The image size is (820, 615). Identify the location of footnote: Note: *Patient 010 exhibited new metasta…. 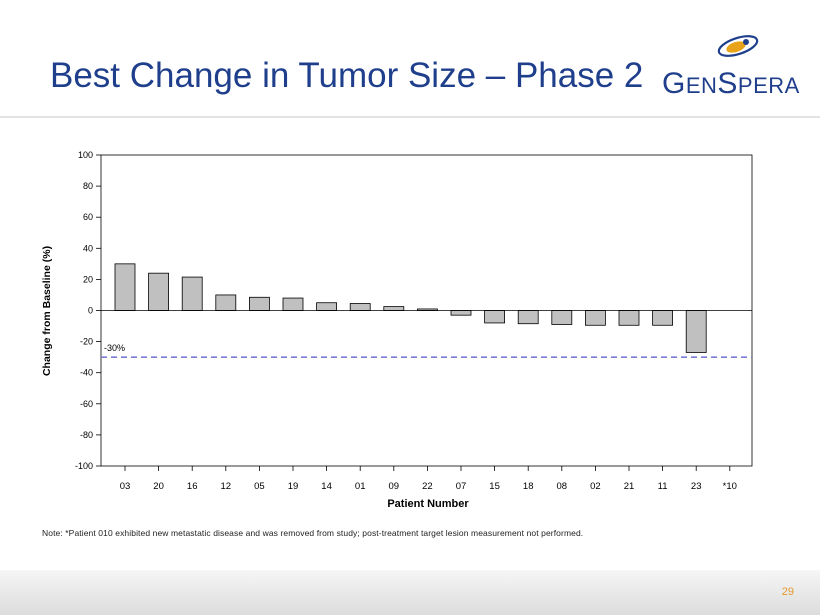
(313, 533).